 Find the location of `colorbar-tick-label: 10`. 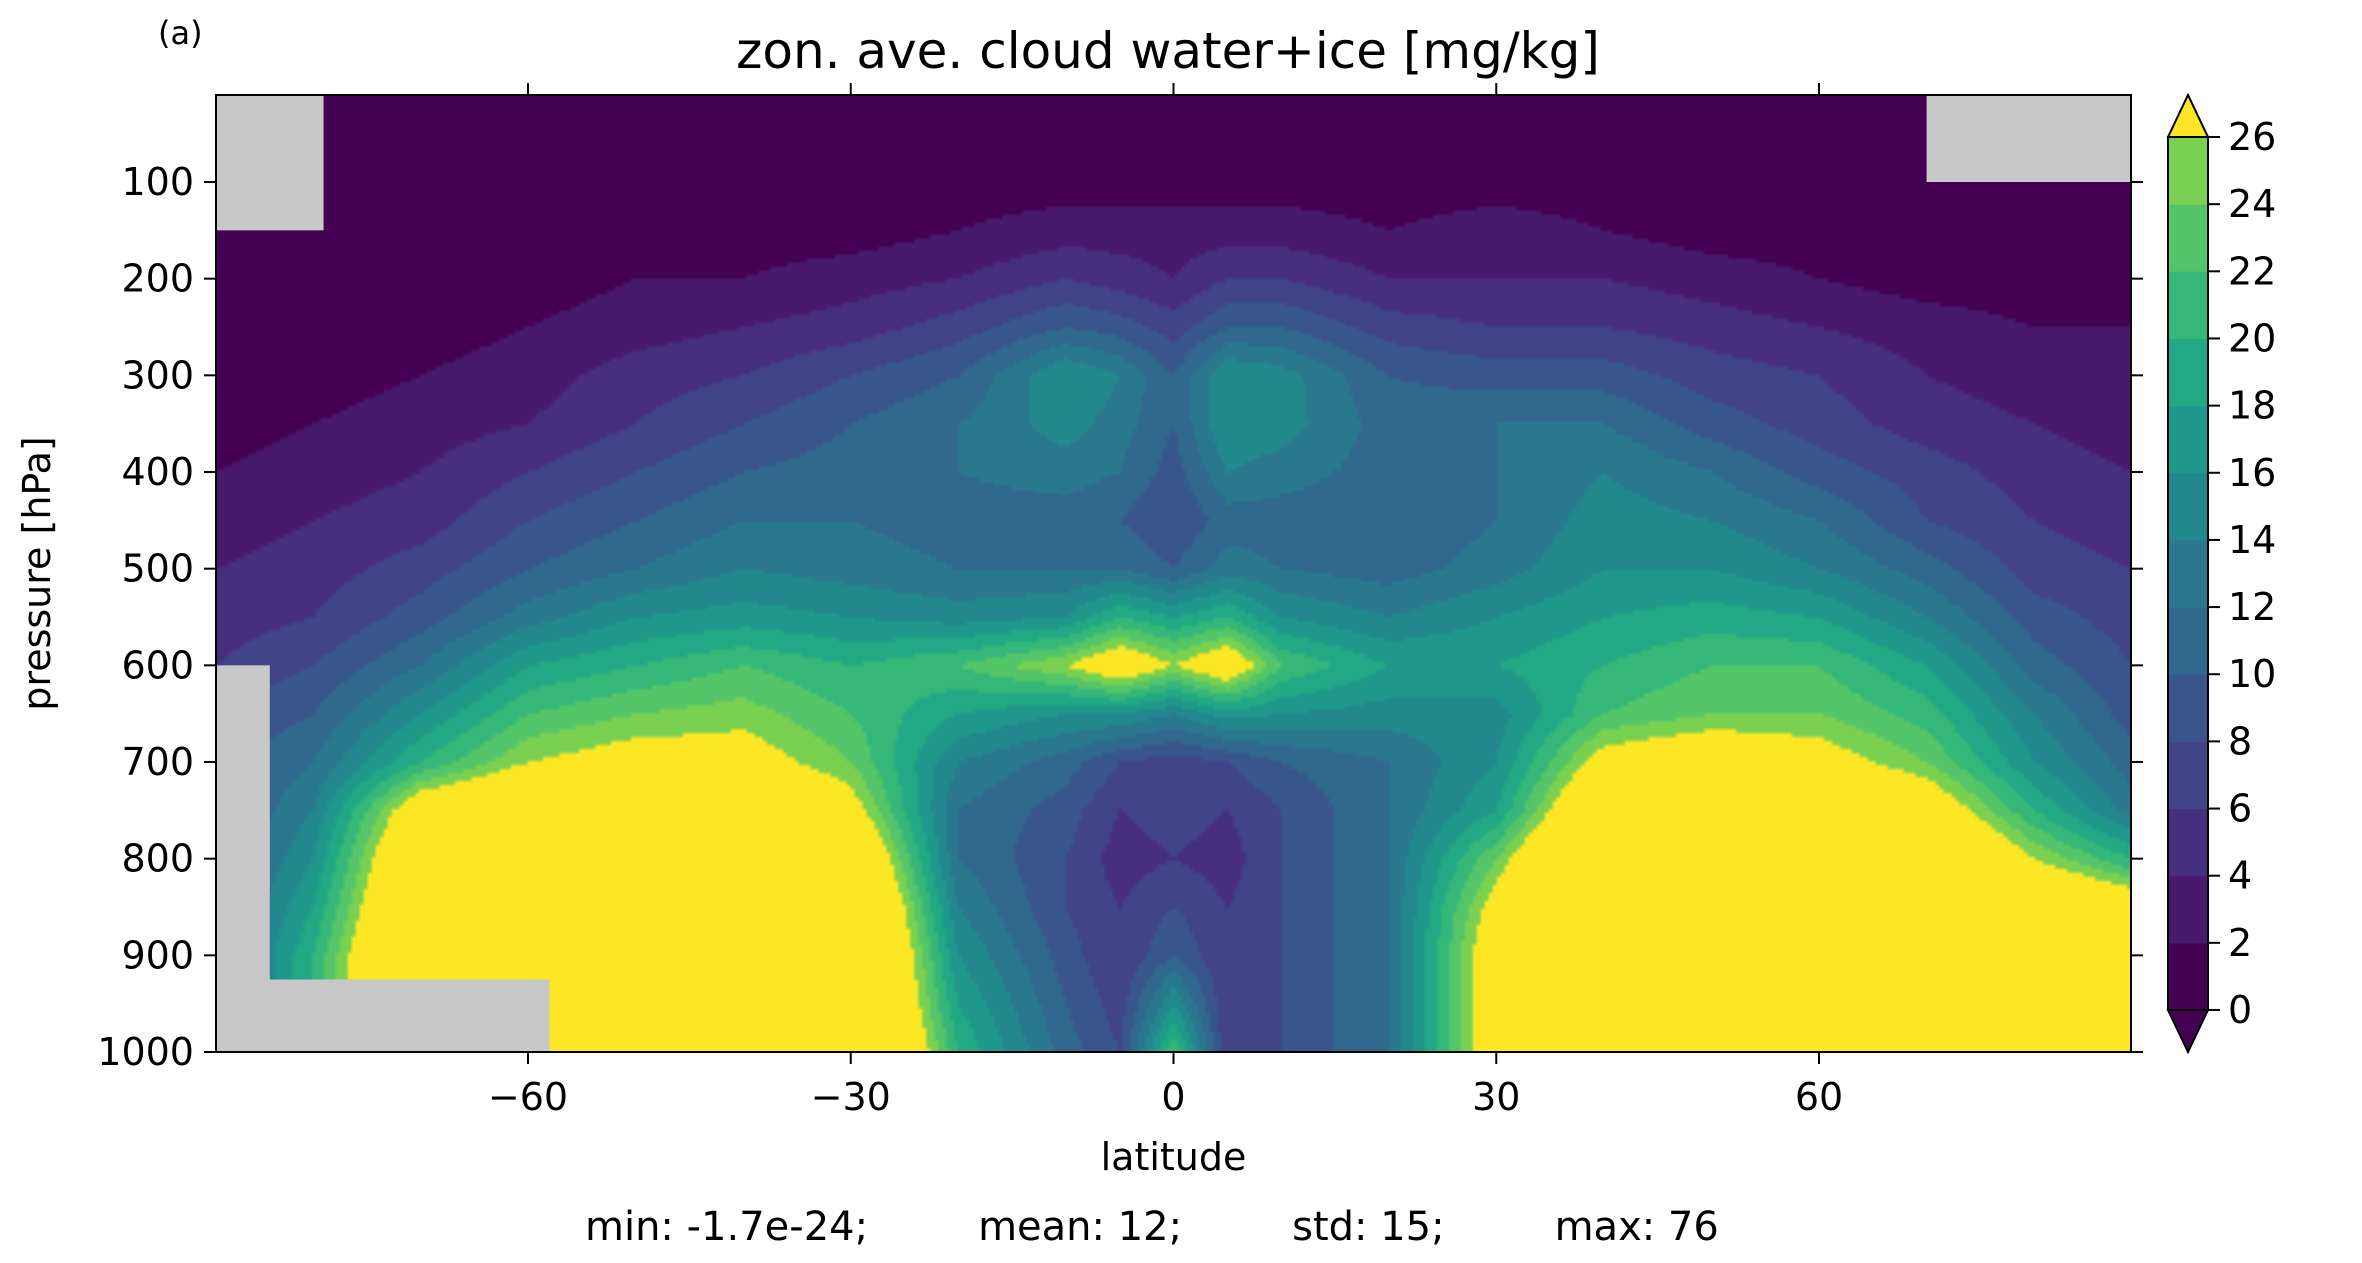

colorbar-tick-label: 10 is located at coordinates (2252, 674).